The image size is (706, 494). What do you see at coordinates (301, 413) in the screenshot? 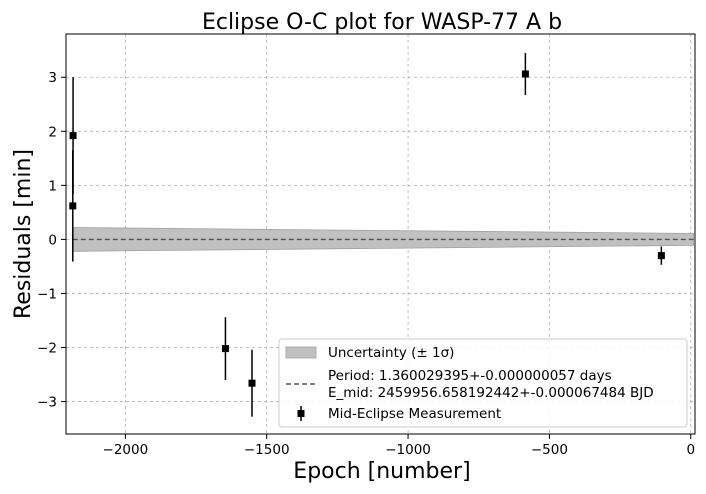
I see `legend-marker-swatch` at bounding box center [301, 413].